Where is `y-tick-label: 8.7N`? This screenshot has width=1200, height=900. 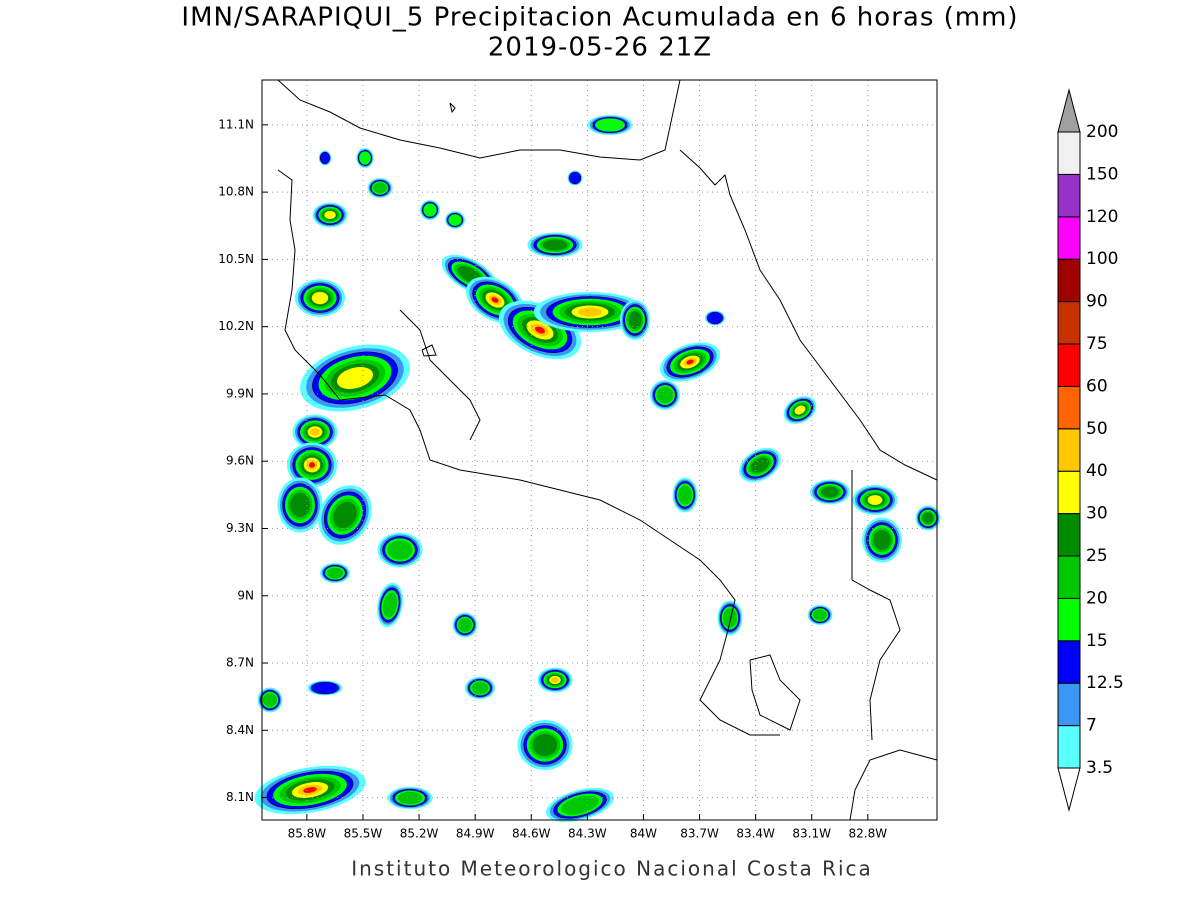
y-tick-label: 8.7N is located at coordinates (240, 663).